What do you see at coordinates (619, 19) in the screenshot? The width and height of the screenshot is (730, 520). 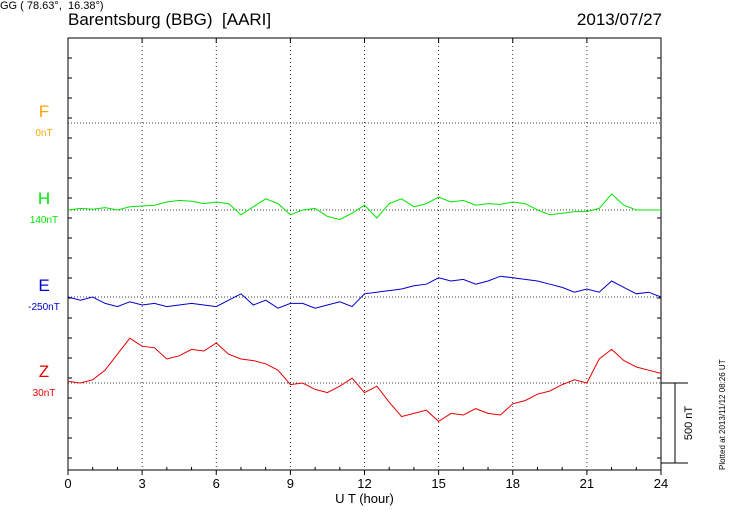 I see `chart-date: 2013/07/27` at bounding box center [619, 19].